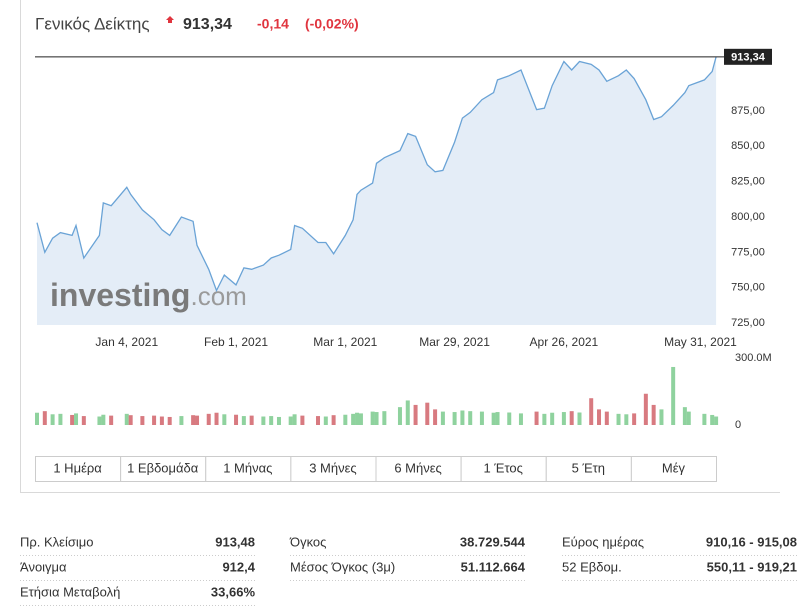 Image resolution: width=800 pixels, height=608 pixels. Describe the element at coordinates (751, 541) in the screenshot. I see `stat-value: 910,16 - 915,08` at that location.